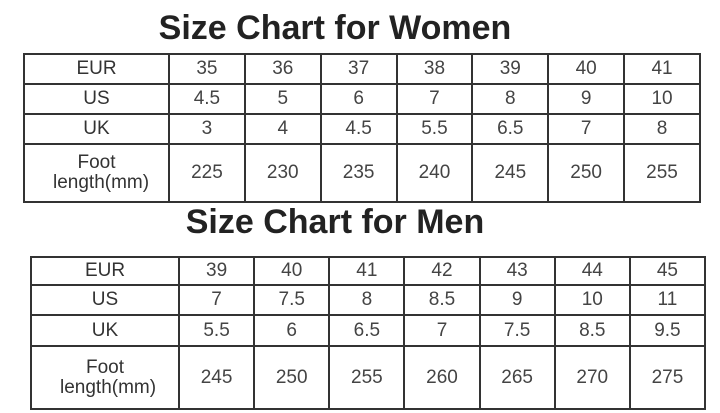  I want to click on table-row: UK 5.5 6 6.5 7 7.5 8.5 9.5, so click(368, 330).